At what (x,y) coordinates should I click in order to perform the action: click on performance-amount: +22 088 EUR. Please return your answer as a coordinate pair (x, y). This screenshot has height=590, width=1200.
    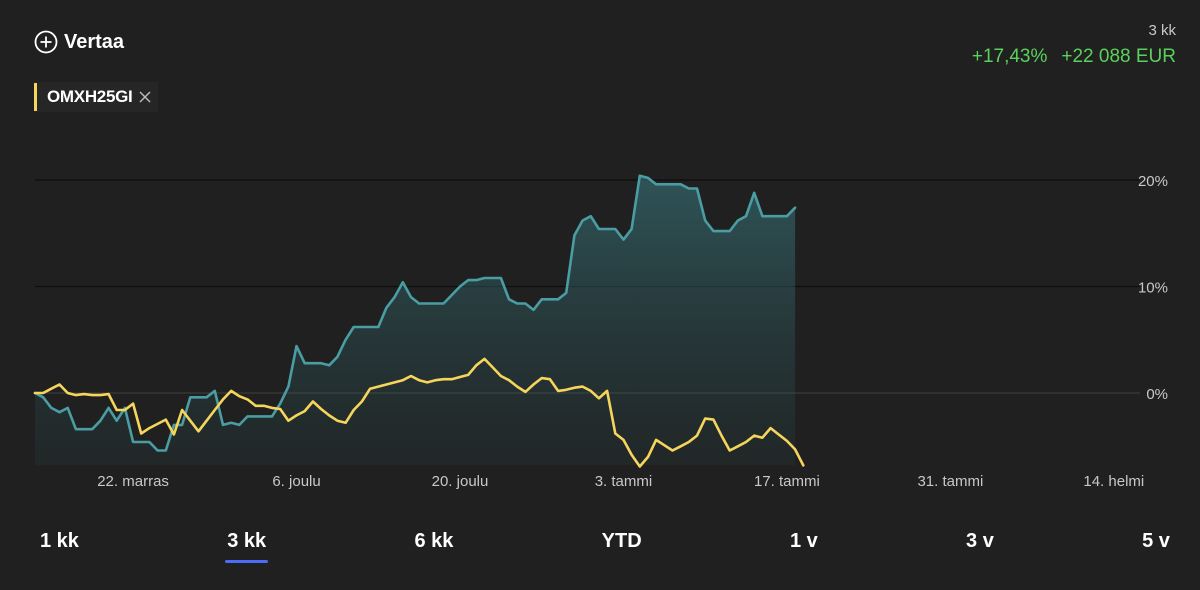
    Looking at the image, I should click on (1118, 56).